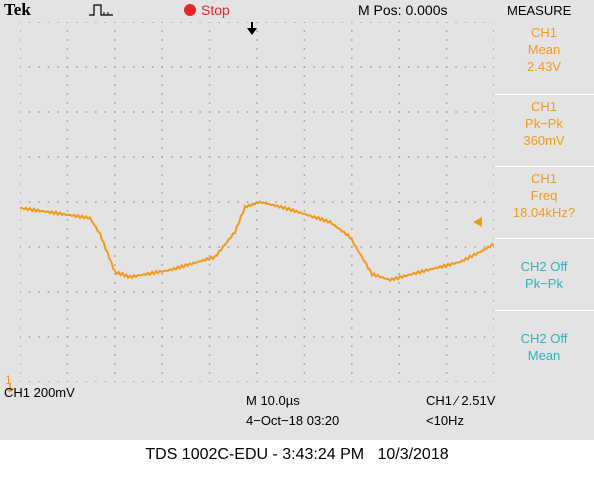  What do you see at coordinates (17, 9) in the screenshot?
I see `brand-logo: Tek` at bounding box center [17, 9].